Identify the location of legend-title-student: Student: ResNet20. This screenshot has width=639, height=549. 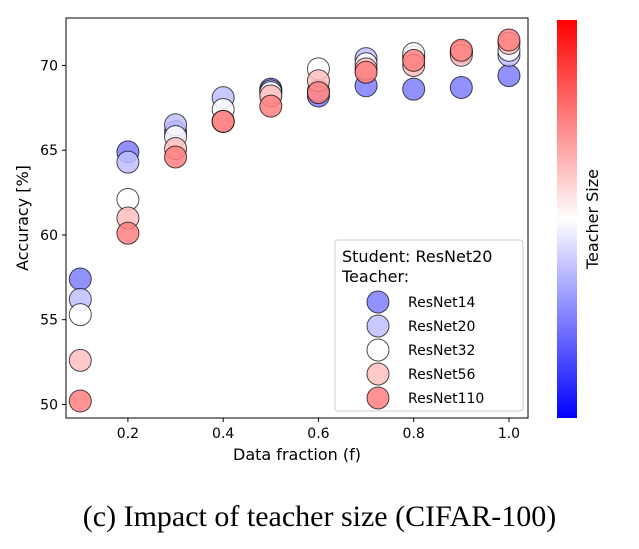
(417, 256).